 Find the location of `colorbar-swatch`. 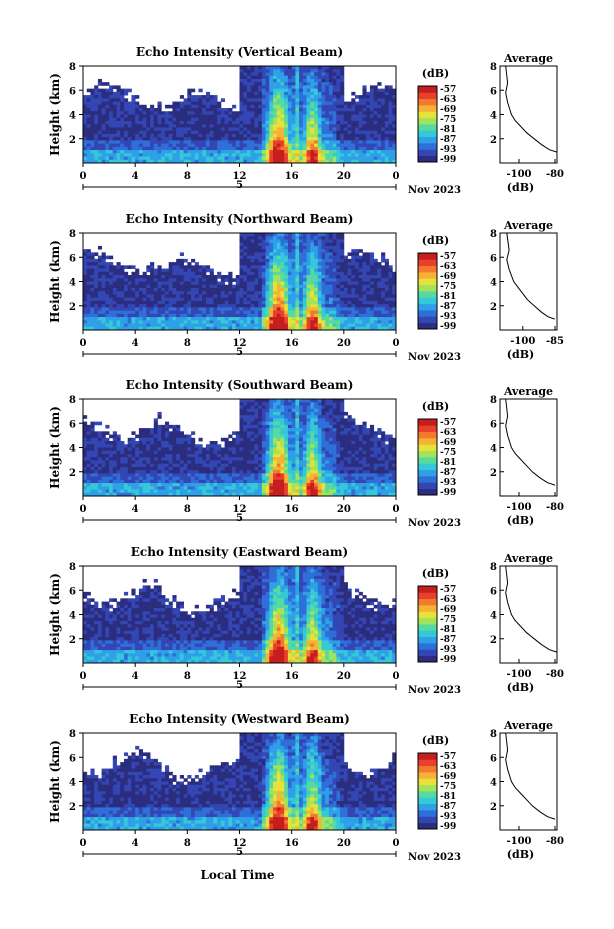

colorbar-swatch is located at coordinates (427, 263).